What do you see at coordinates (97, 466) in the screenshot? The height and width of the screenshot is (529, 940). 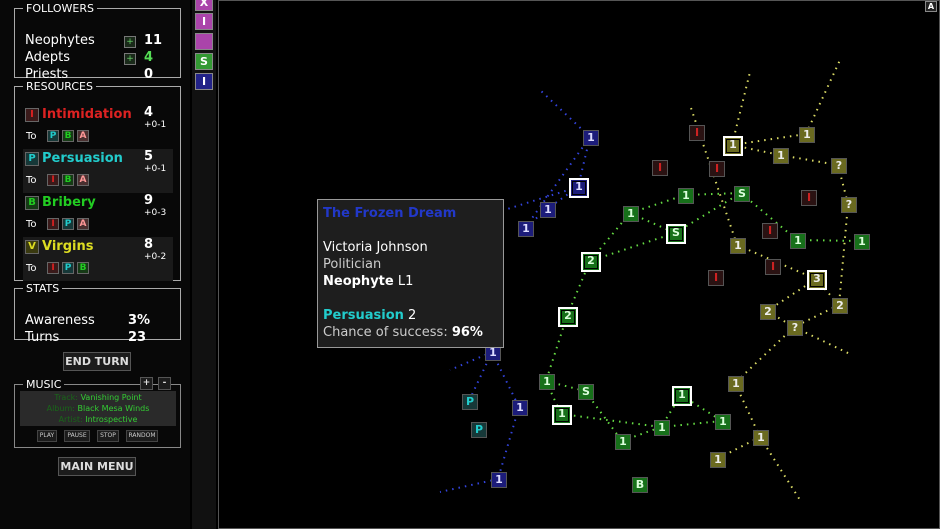 I see `main-menu-button: MAIN MENU` at bounding box center [97, 466].